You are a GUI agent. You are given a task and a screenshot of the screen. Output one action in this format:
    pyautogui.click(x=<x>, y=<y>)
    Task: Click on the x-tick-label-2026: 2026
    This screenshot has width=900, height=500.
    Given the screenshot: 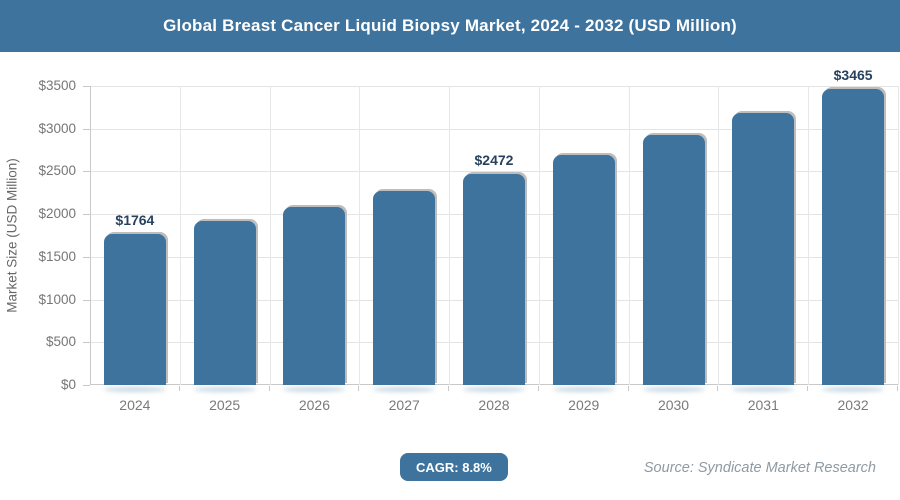 What is the action you would take?
    pyautogui.click(x=314, y=405)
    